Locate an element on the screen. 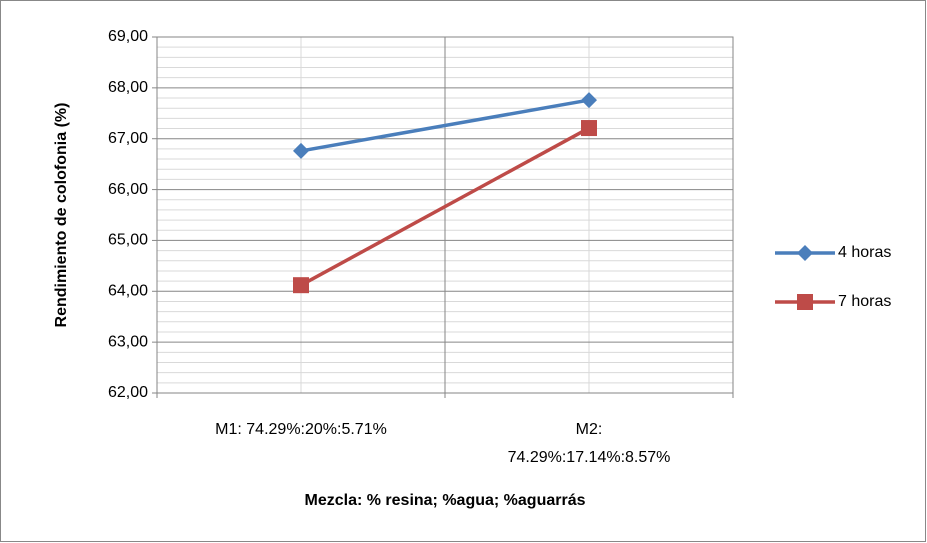 Image resolution: width=927 pixels, height=543 pixels. y-tick-label: 64,00 is located at coordinates (128, 291).